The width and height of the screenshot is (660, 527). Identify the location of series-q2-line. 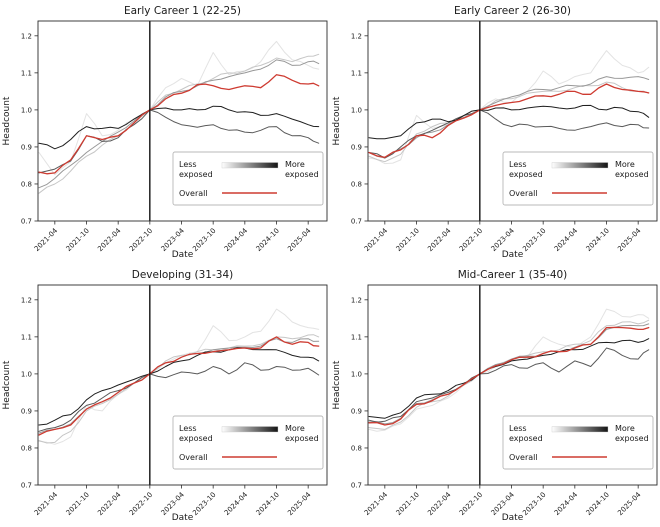
(179, 123).